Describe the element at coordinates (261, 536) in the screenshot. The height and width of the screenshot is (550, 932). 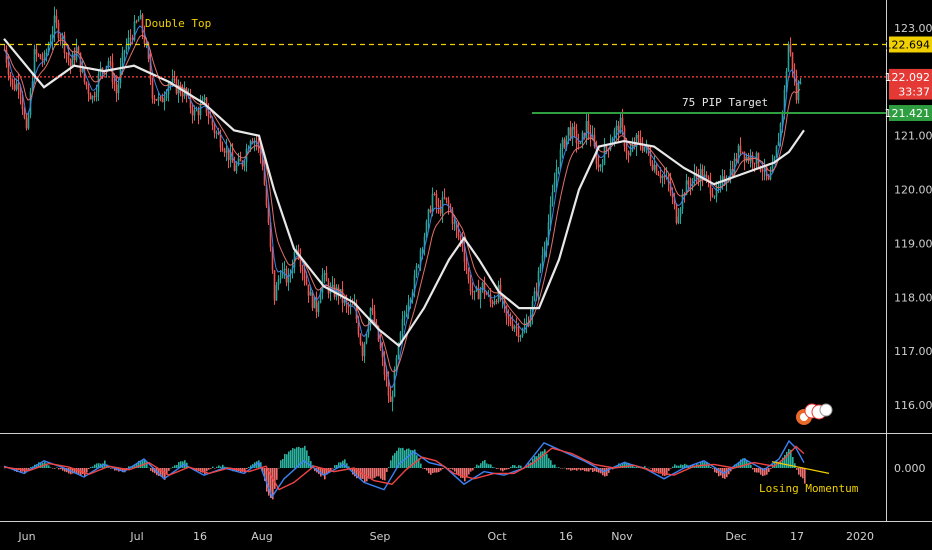
I see `time-tick-label: Aug` at that location.